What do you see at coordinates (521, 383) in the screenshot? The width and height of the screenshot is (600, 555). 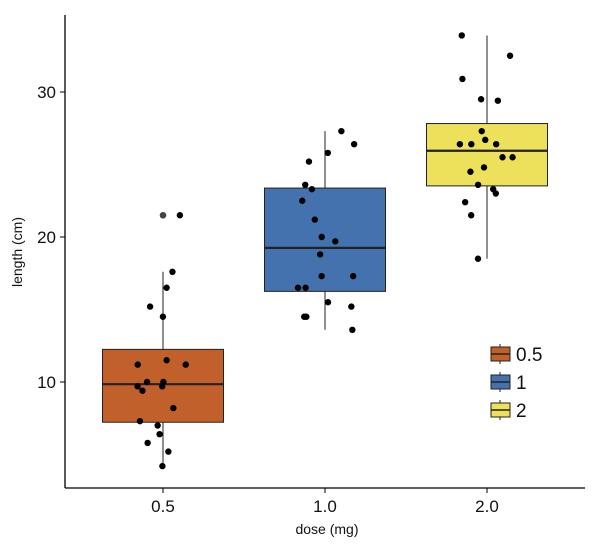 I see `legend-label: 1` at bounding box center [521, 383].